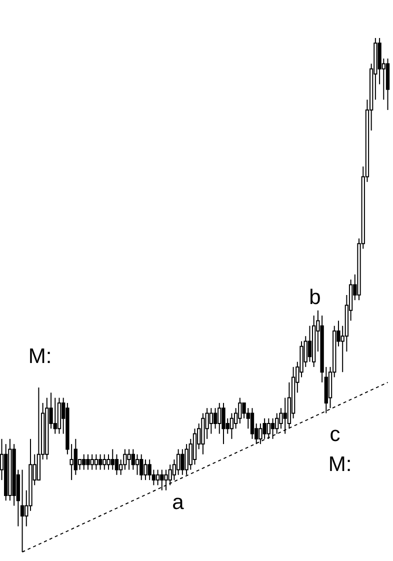 This screenshot has width=393, height=561. What do you see at coordinates (335, 434) in the screenshot?
I see `annotation: c` at bounding box center [335, 434].